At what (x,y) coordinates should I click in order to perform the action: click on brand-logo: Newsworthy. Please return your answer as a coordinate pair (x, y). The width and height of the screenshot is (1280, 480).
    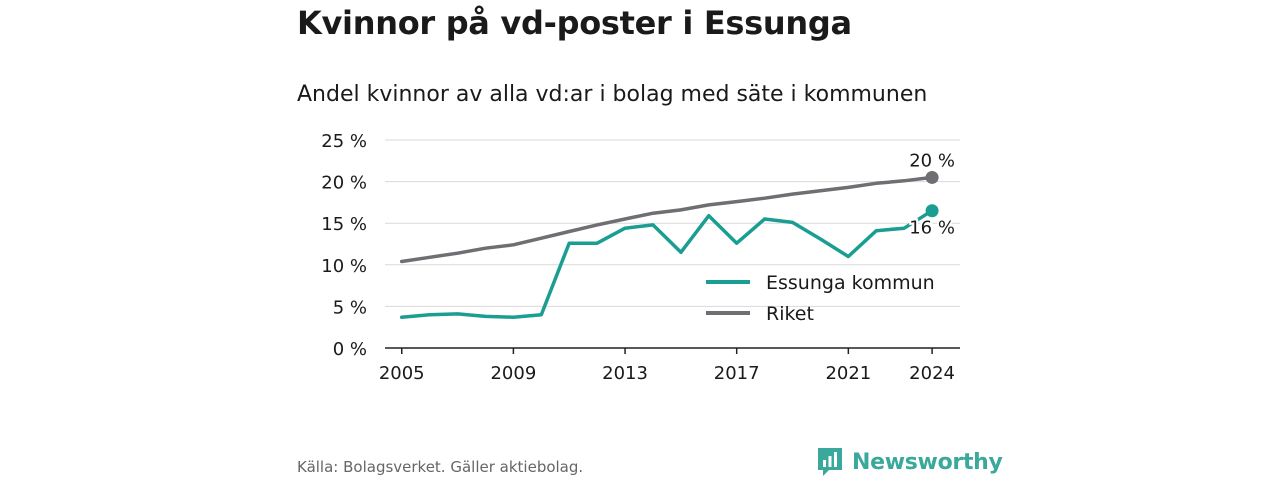
    Looking at the image, I should click on (909, 462).